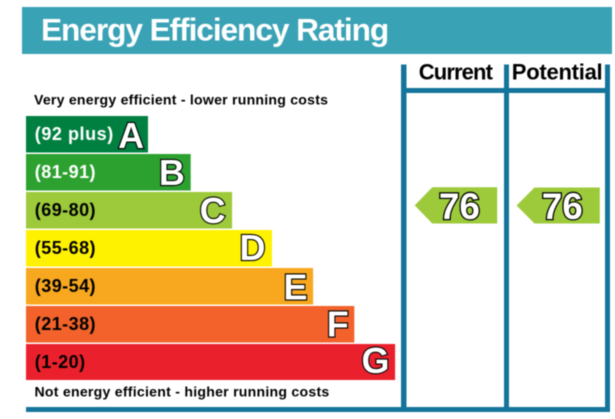 This screenshot has height=419, width=615. What do you see at coordinates (172, 172) in the screenshot?
I see `svg-text: B` at bounding box center [172, 172].